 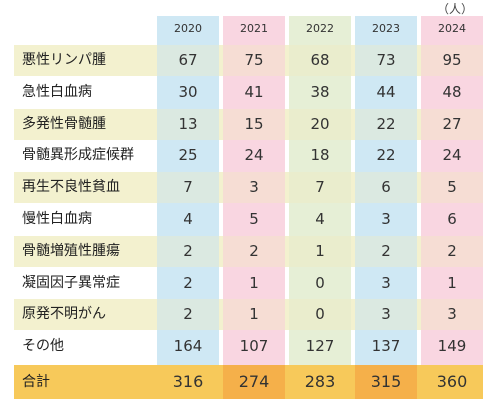 I want to click on table-cell: 73, so click(x=386, y=60).